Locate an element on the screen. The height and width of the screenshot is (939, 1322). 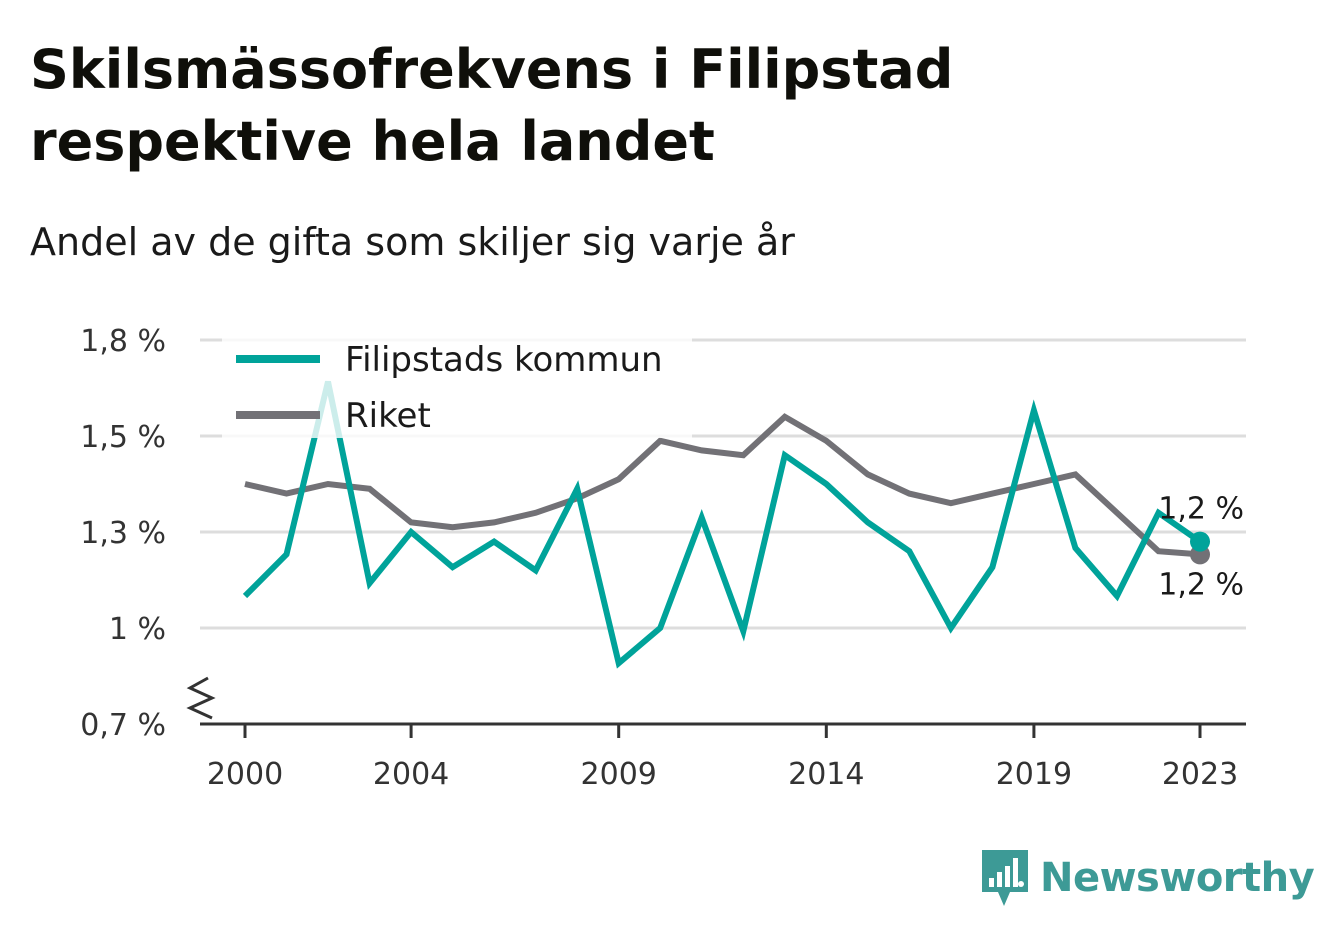
x-tick-label: 2023 is located at coordinates (1200, 774).